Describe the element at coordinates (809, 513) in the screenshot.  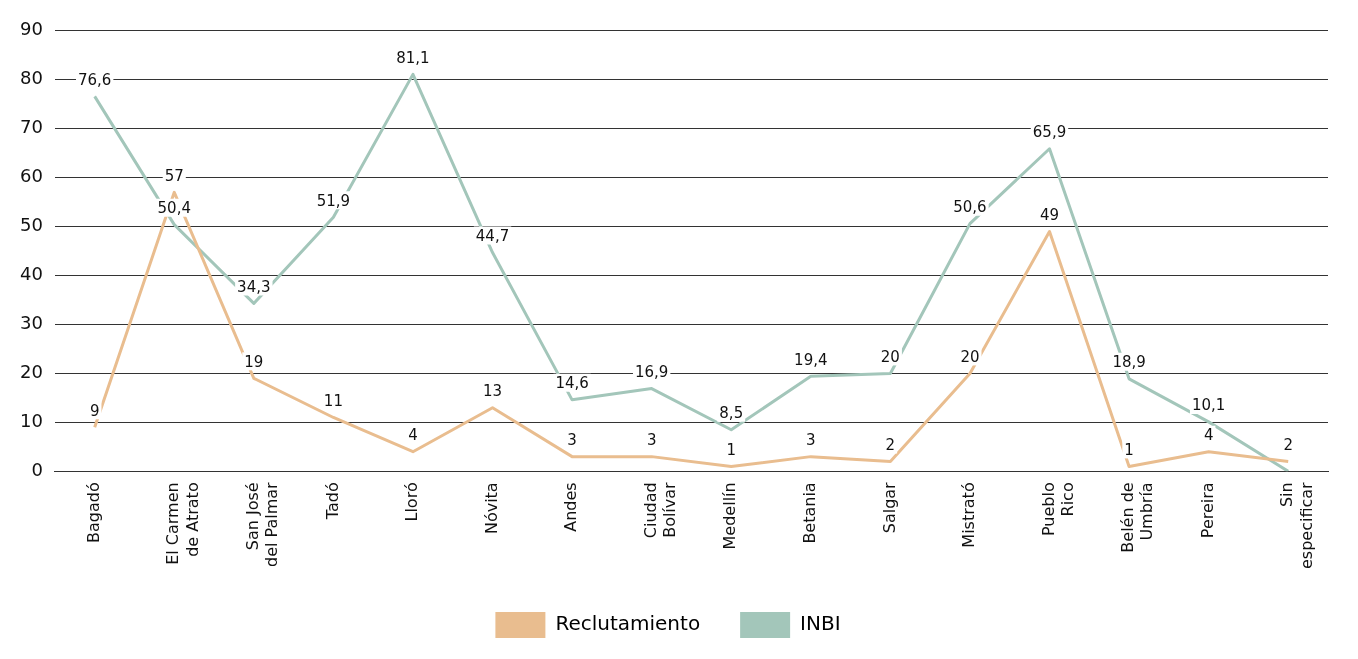
I see `x-tick-label: Betania` at that location.